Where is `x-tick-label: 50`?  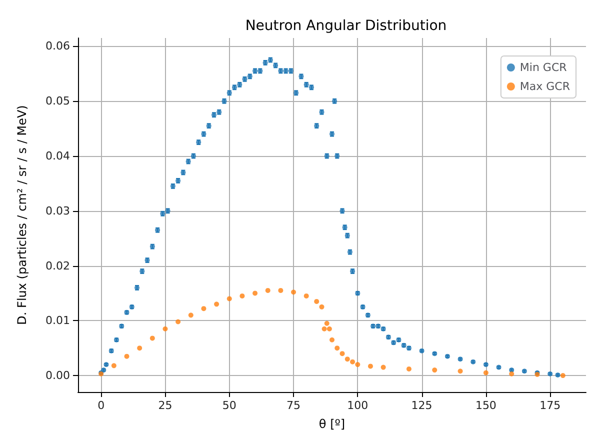
x-tick-label: 50 is located at coordinates (229, 405).